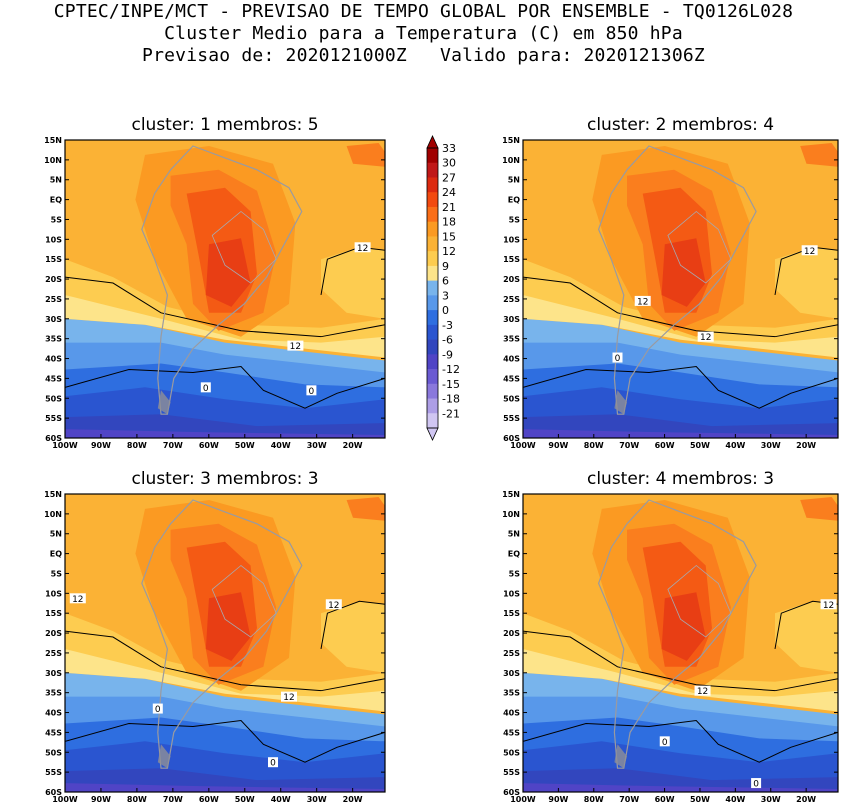 Image resolution: width=847 pixels, height=803 pixels. What do you see at coordinates (451, 369) in the screenshot?
I see `colorbar-label: -12` at bounding box center [451, 369].